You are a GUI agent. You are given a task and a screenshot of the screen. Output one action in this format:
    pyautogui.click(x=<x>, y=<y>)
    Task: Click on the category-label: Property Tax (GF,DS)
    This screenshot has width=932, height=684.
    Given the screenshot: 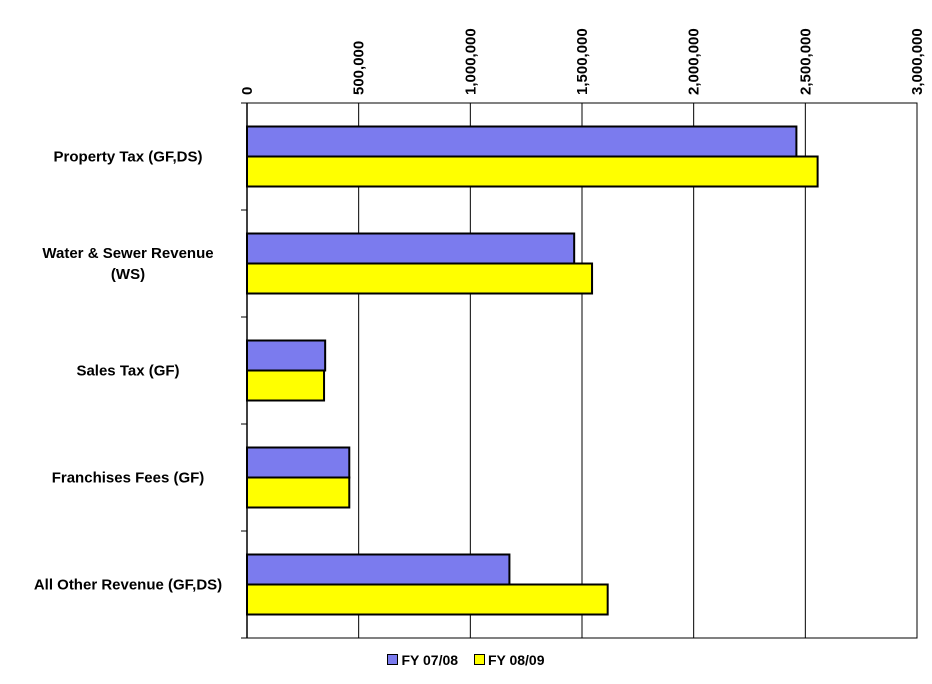 What is the action you would take?
    pyautogui.click(x=128, y=157)
    